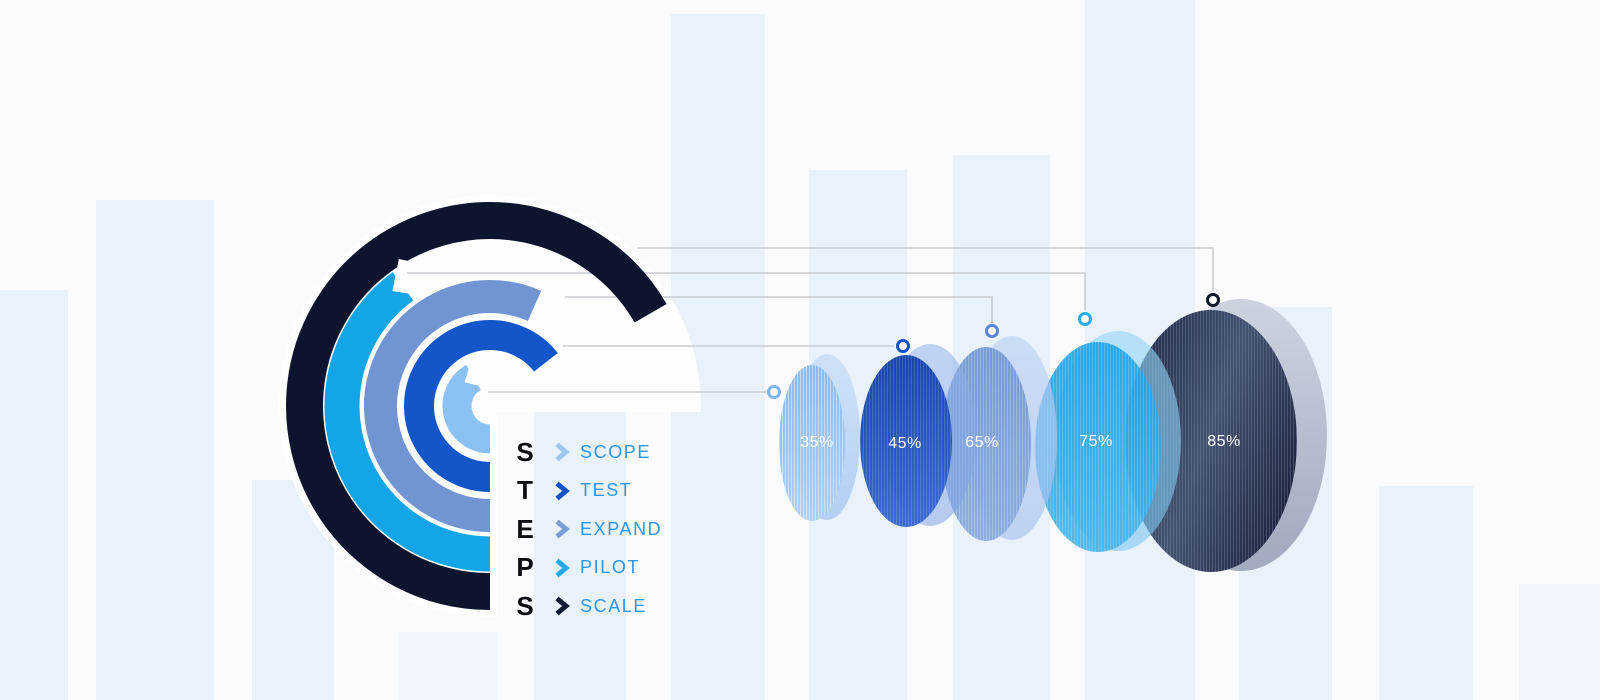 The image size is (1600, 700). What do you see at coordinates (614, 605) in the screenshot?
I see `step-label: SCALE` at bounding box center [614, 605].